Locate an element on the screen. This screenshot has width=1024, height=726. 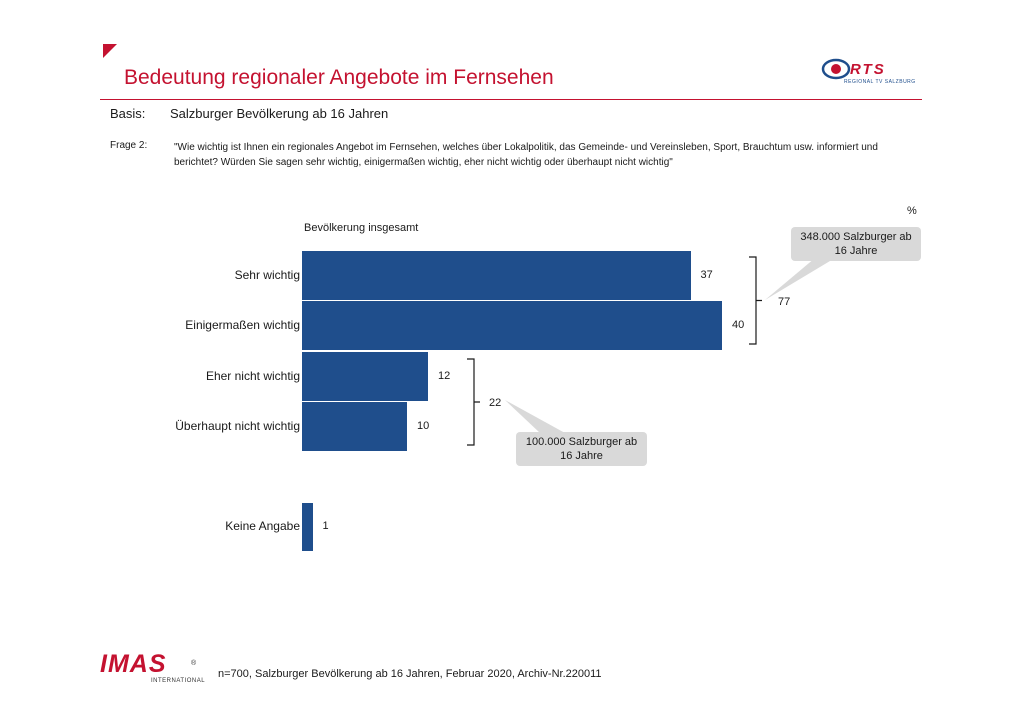
group-callout-2: 100.000 Salzburger ab 16 Jahre is located at coordinates (581, 449).